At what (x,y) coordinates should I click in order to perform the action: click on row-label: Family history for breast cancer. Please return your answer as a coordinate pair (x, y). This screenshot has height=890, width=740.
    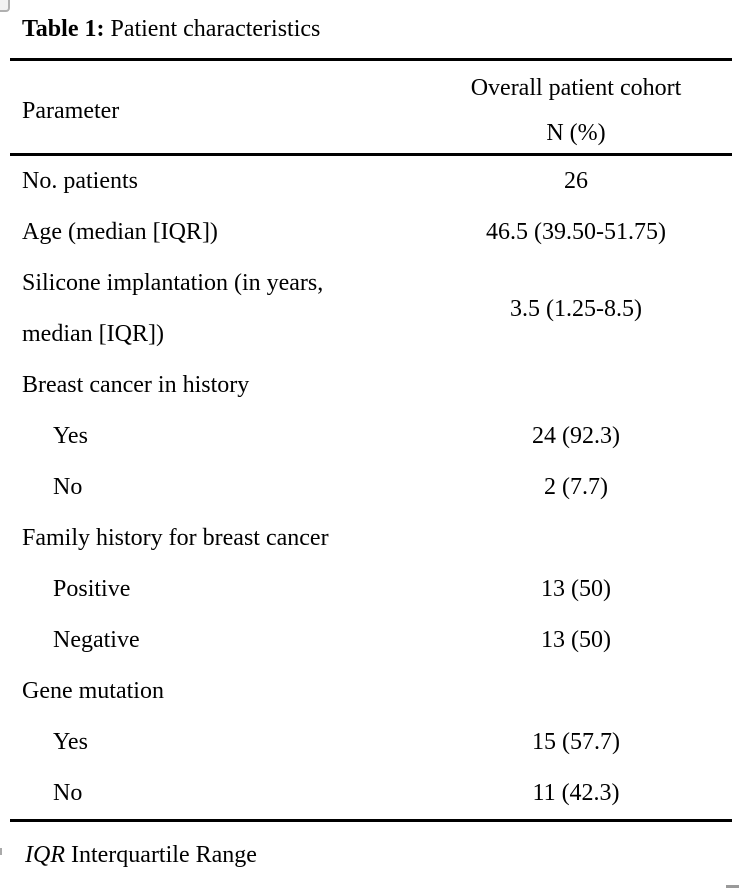
    Looking at the image, I should click on (175, 538).